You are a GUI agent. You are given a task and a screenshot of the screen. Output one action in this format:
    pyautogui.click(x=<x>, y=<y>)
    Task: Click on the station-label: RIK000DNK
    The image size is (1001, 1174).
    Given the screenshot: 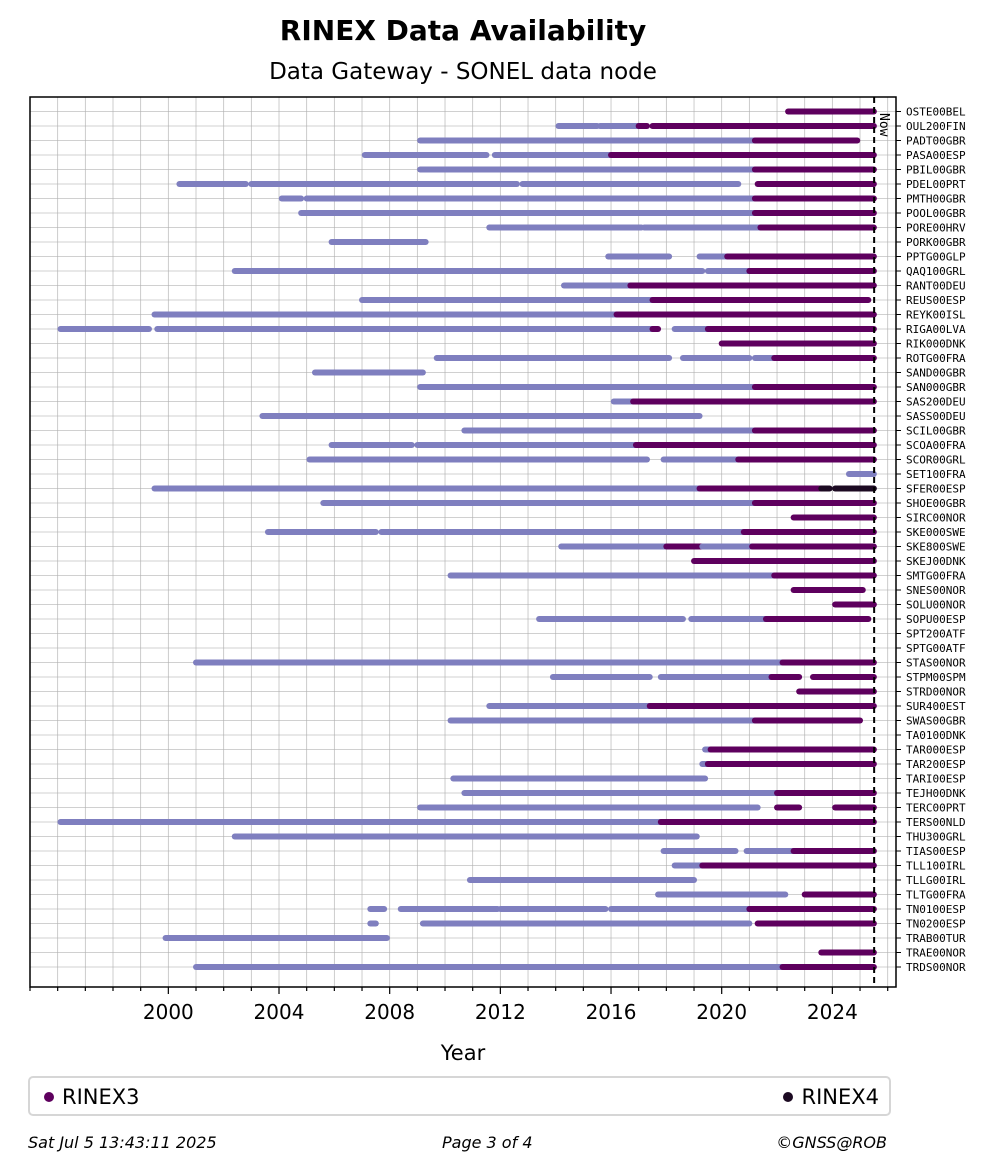 What is the action you would take?
    pyautogui.click(x=936, y=344)
    